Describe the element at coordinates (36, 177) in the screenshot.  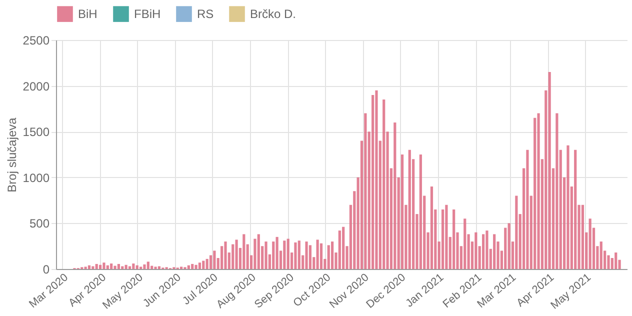
I see `y-tick-label: 1000` at that location.